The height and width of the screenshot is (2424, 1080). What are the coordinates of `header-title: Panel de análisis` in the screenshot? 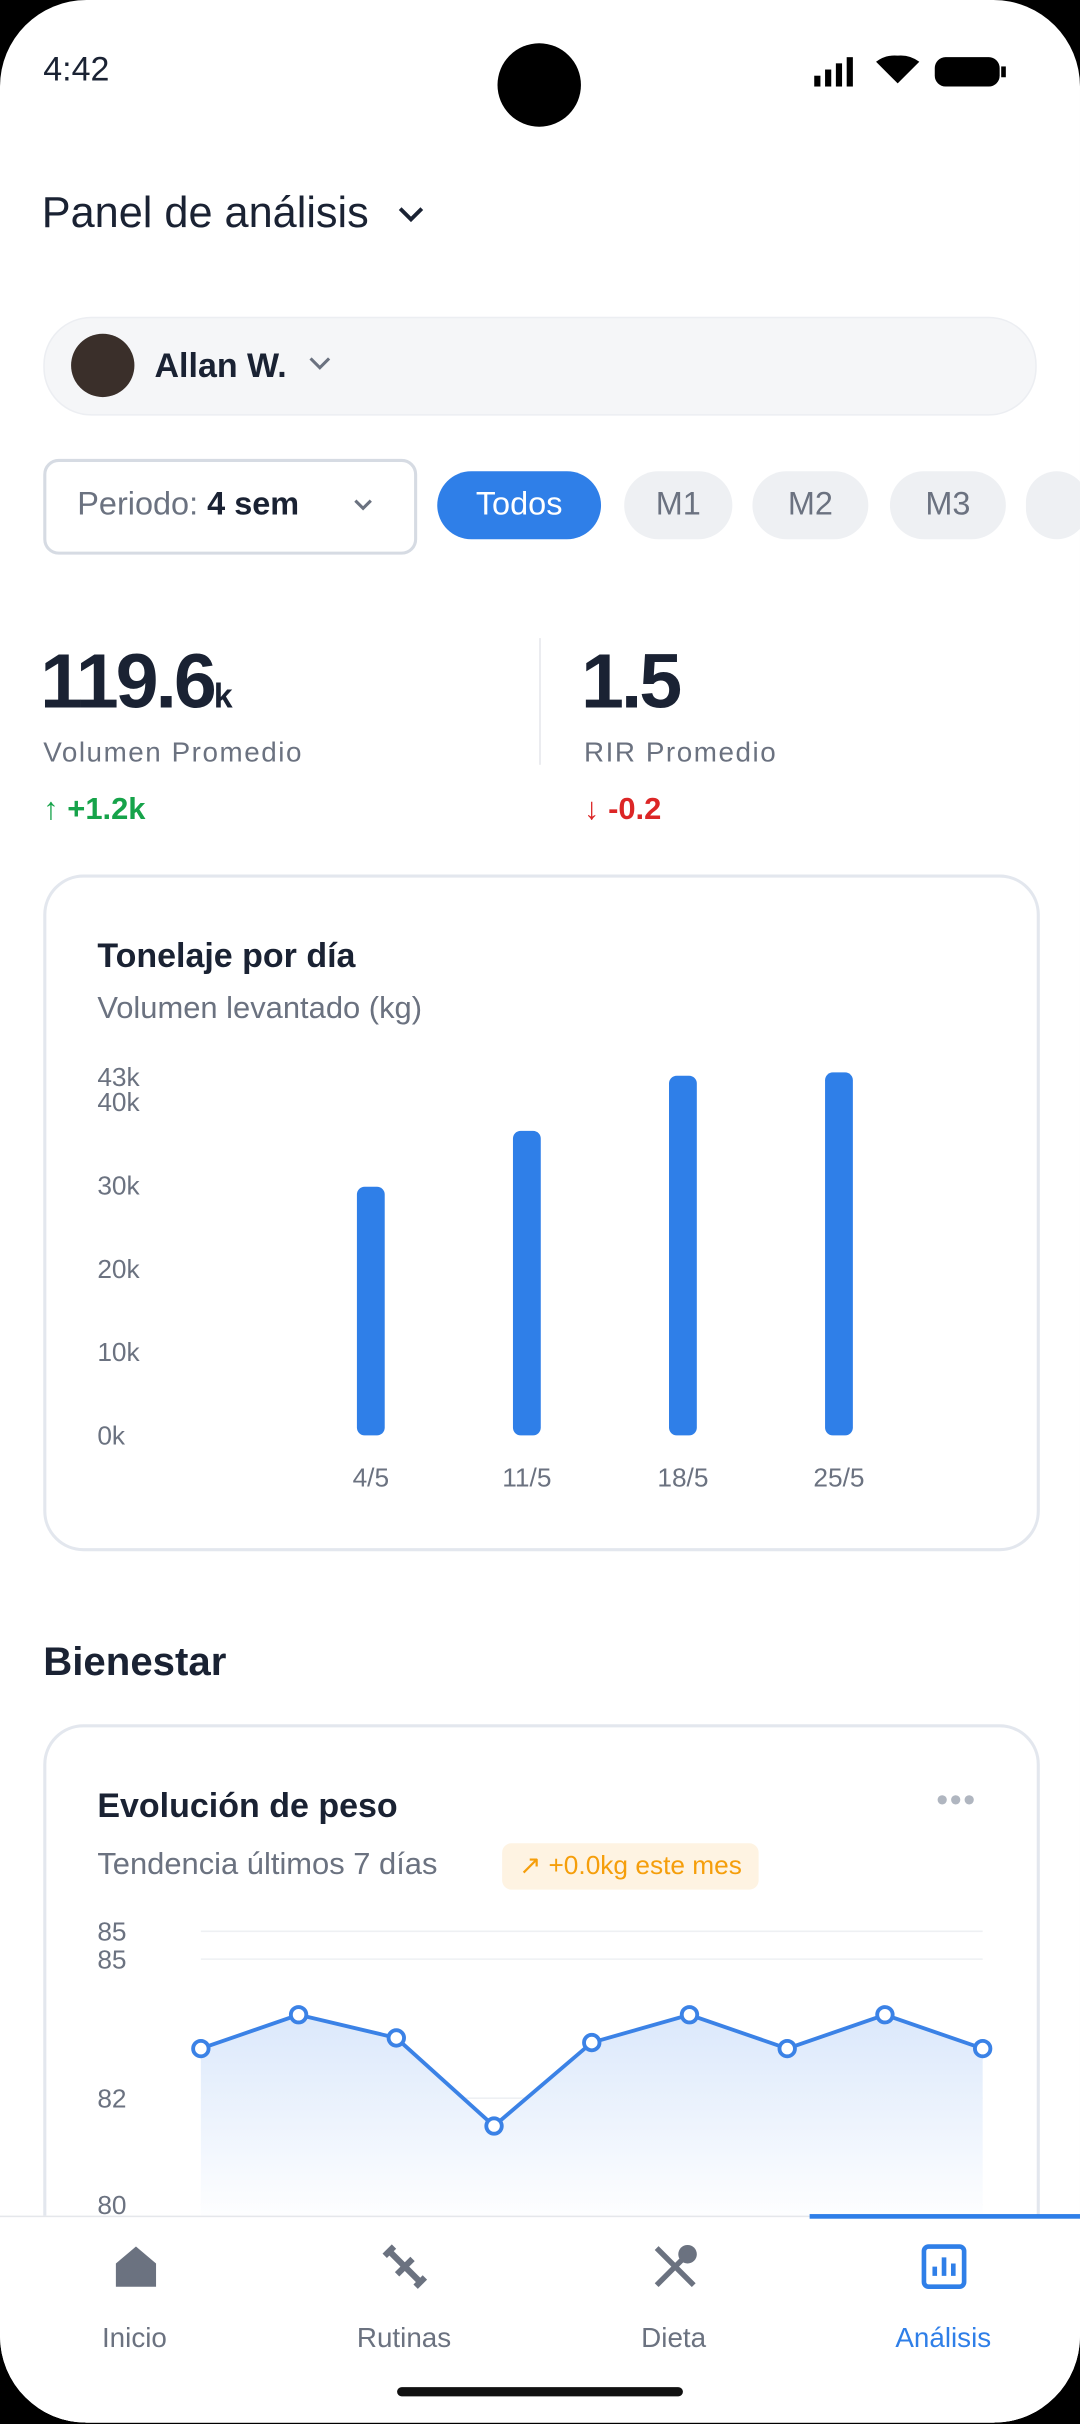 It's located at (205, 212).